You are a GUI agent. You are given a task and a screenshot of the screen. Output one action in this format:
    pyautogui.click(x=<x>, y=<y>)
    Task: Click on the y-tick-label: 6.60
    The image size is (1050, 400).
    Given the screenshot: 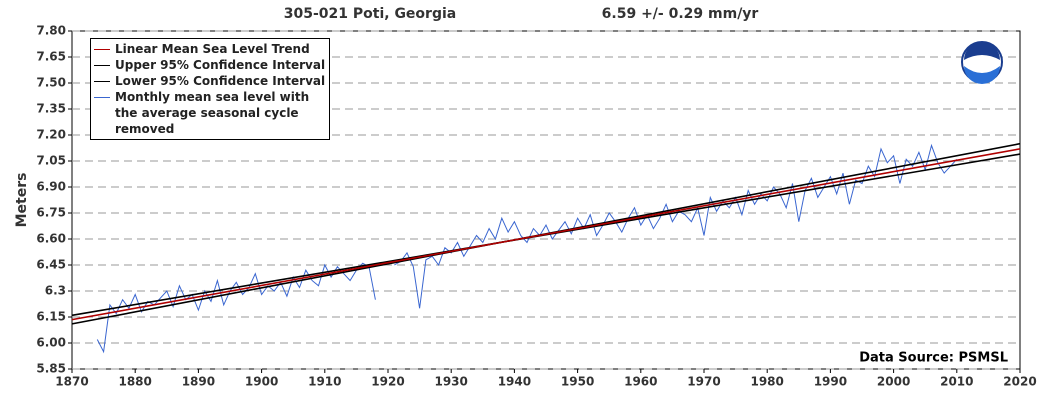 What is the action you would take?
    pyautogui.click(x=51, y=239)
    